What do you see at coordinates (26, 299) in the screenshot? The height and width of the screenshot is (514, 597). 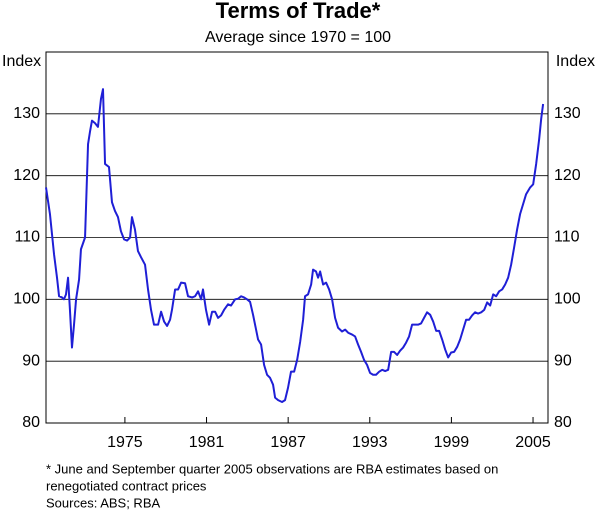 I see `y-tick-label: 100` at bounding box center [26, 299].